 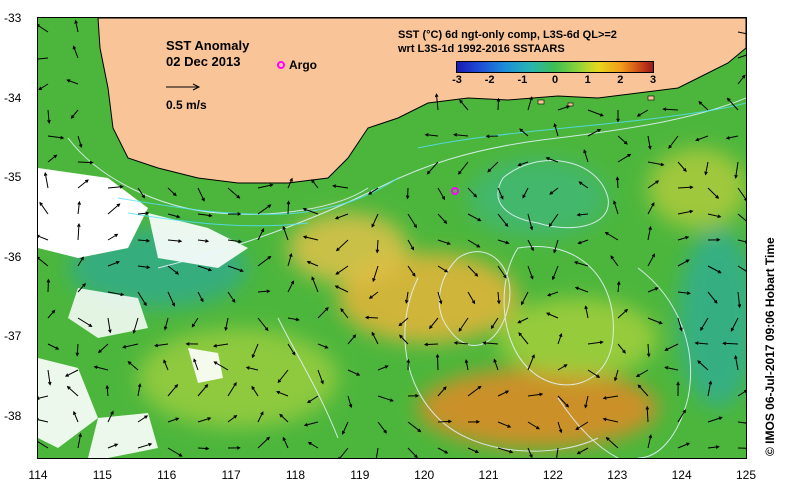 What do you see at coordinates (681, 475) in the screenshot?
I see `x-tick-label: 124` at bounding box center [681, 475].